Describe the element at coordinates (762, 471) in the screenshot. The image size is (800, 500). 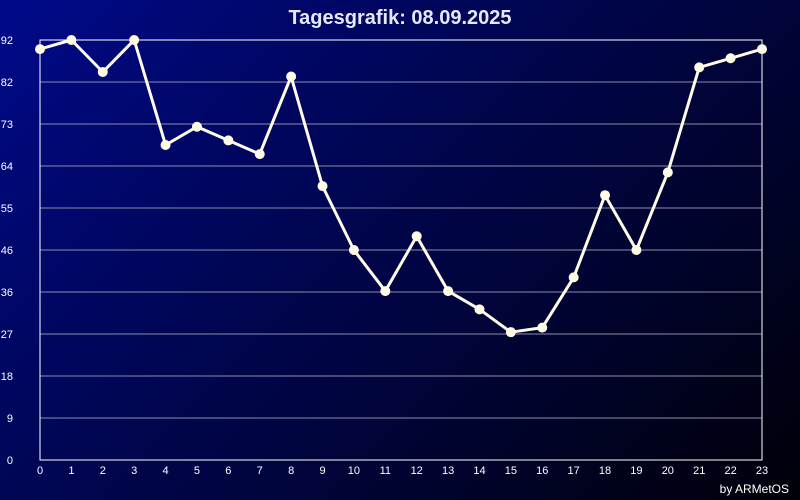
I see `x-tick-label: 23` at that location.